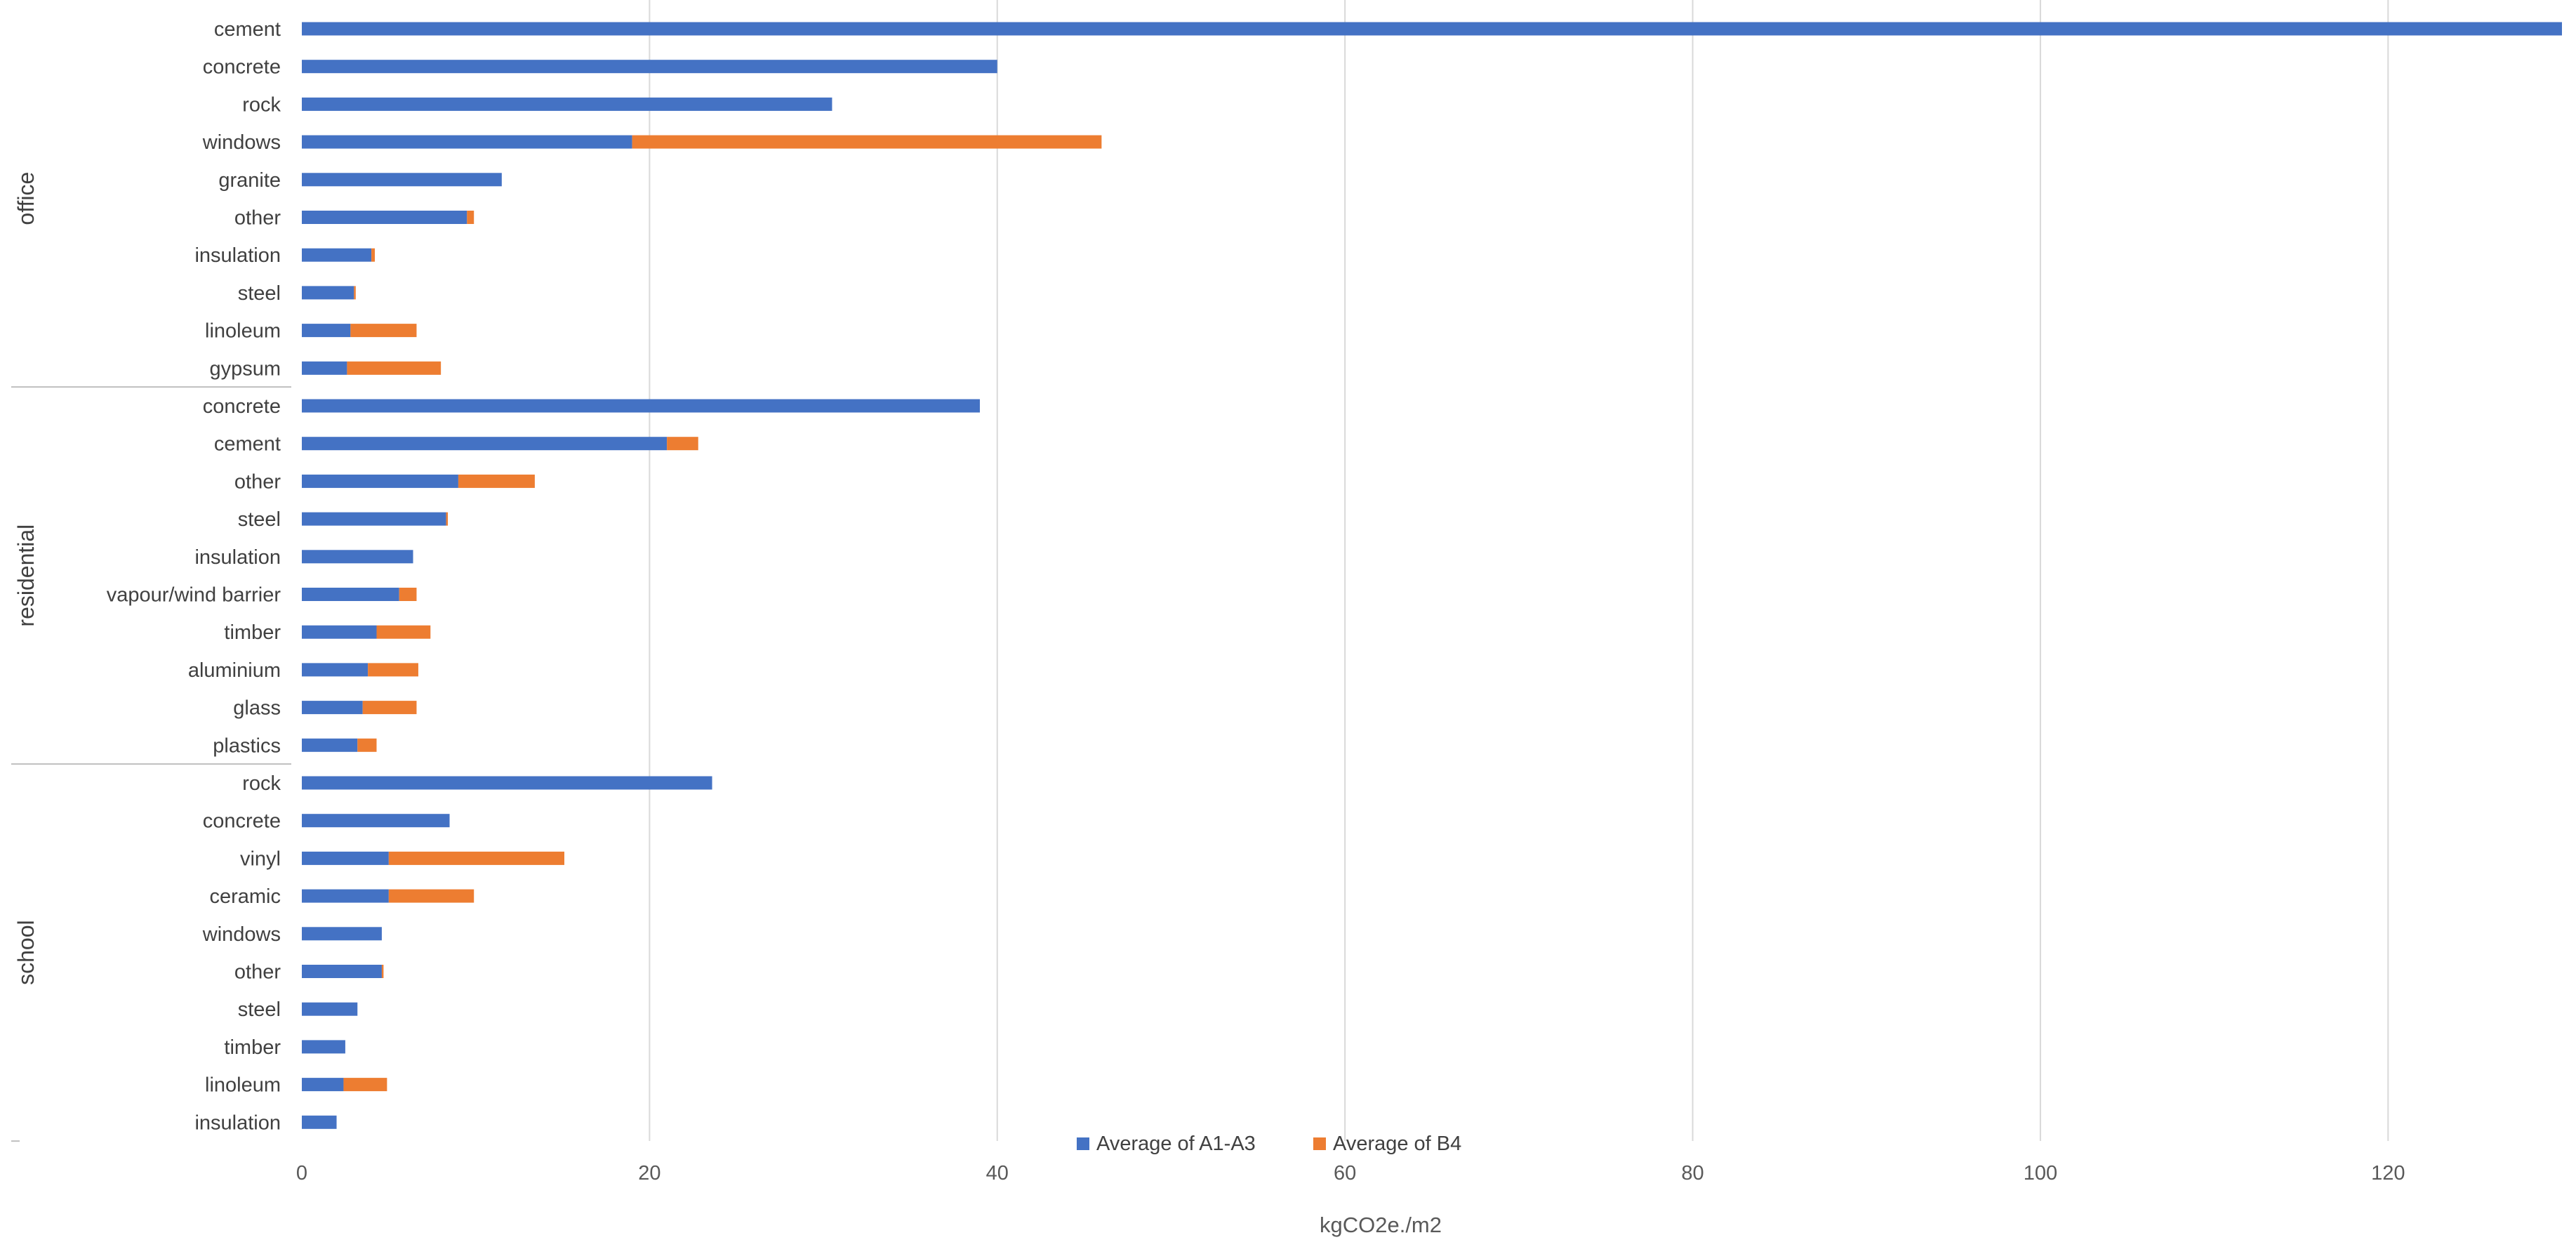 The image size is (2576, 1247). What do you see at coordinates (342, 934) in the screenshot?
I see `bar-a1-a3-school-windows` at bounding box center [342, 934].